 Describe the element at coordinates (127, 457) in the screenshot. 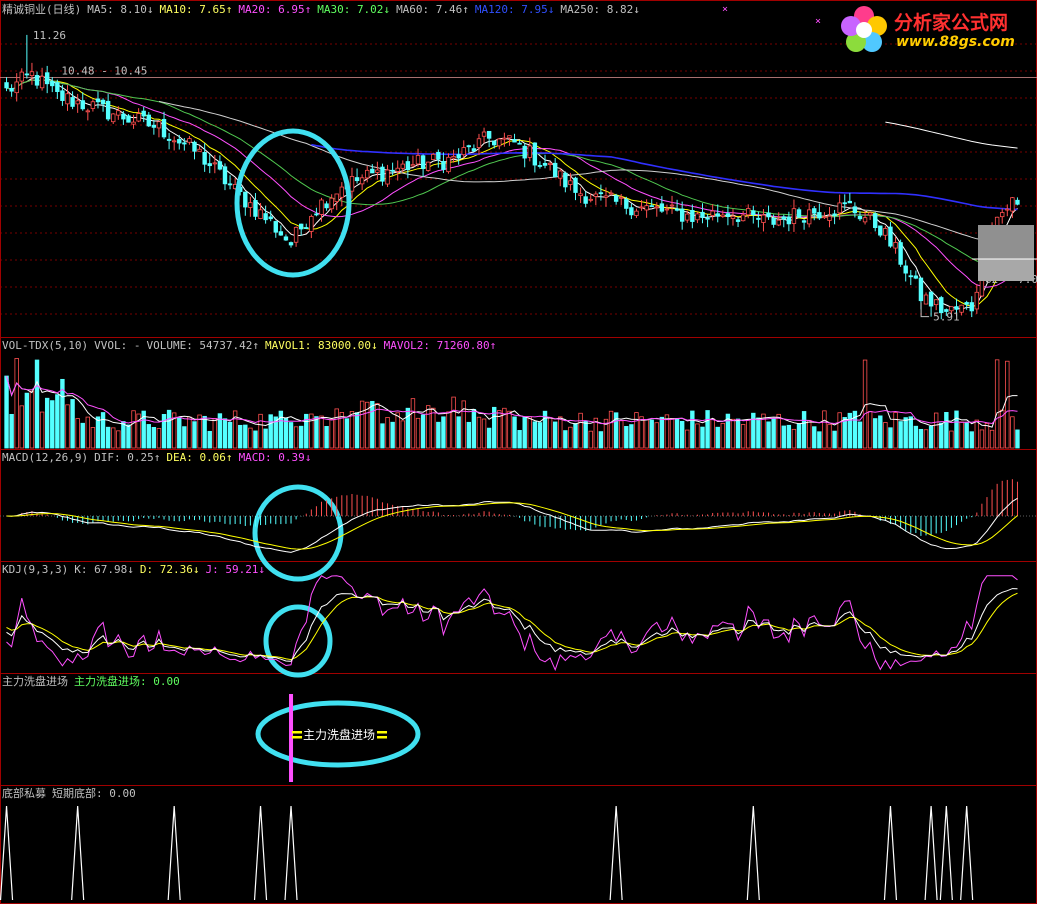

I see `macd-header-item: DIF: 0.25↑` at that location.